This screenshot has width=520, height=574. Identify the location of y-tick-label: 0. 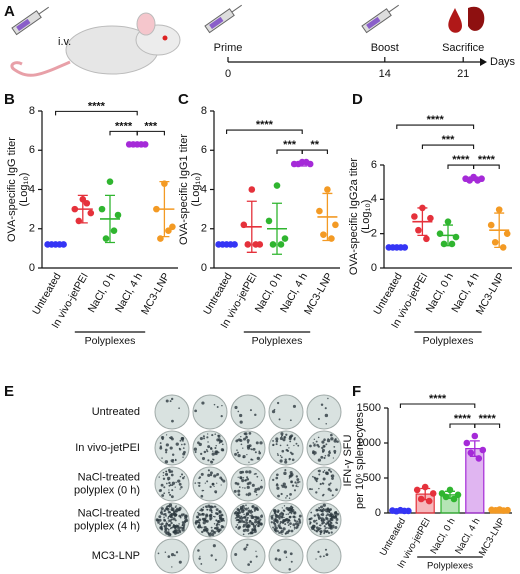
(374, 268).